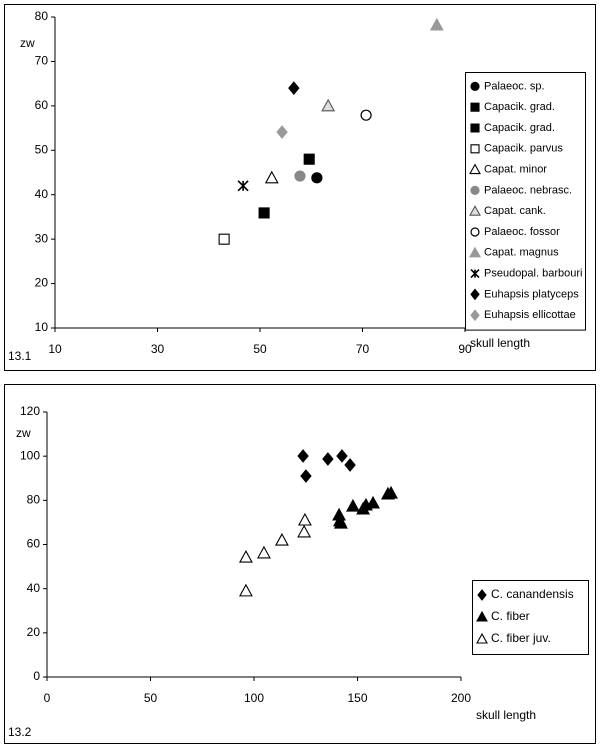  I want to click on x-tick-label: 90, so click(465, 349).